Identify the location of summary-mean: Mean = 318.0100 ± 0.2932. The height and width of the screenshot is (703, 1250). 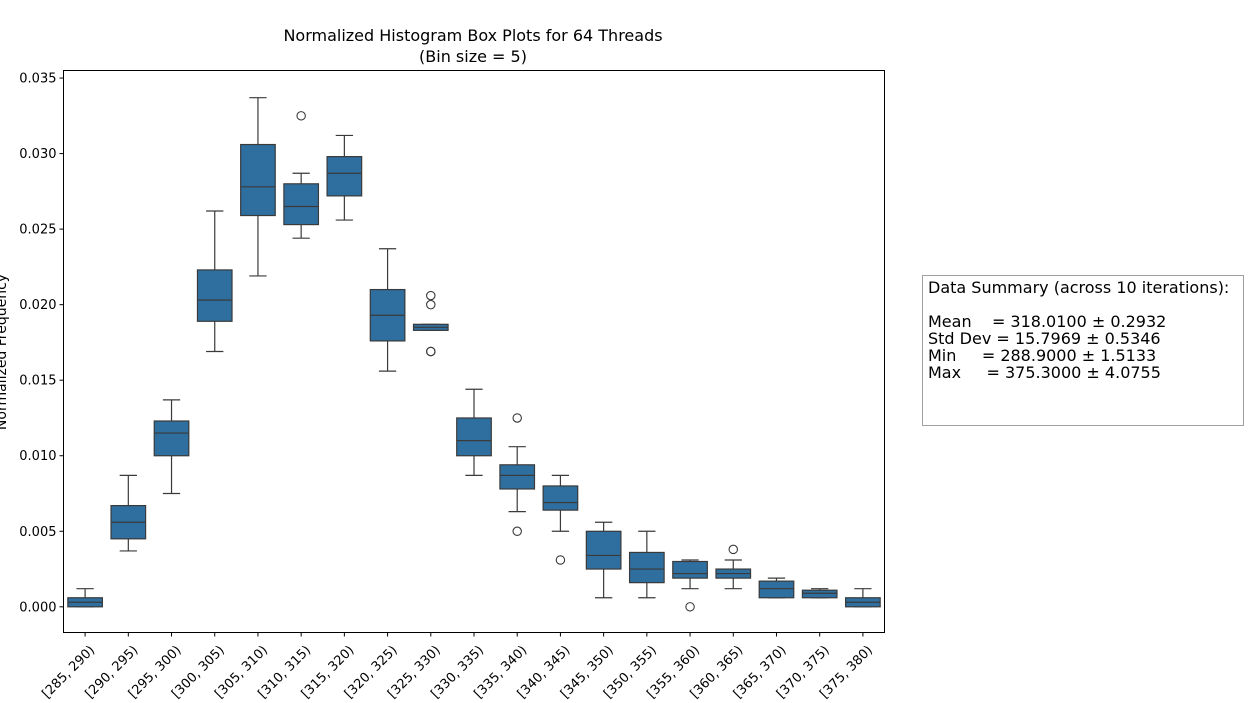
(1047, 321).